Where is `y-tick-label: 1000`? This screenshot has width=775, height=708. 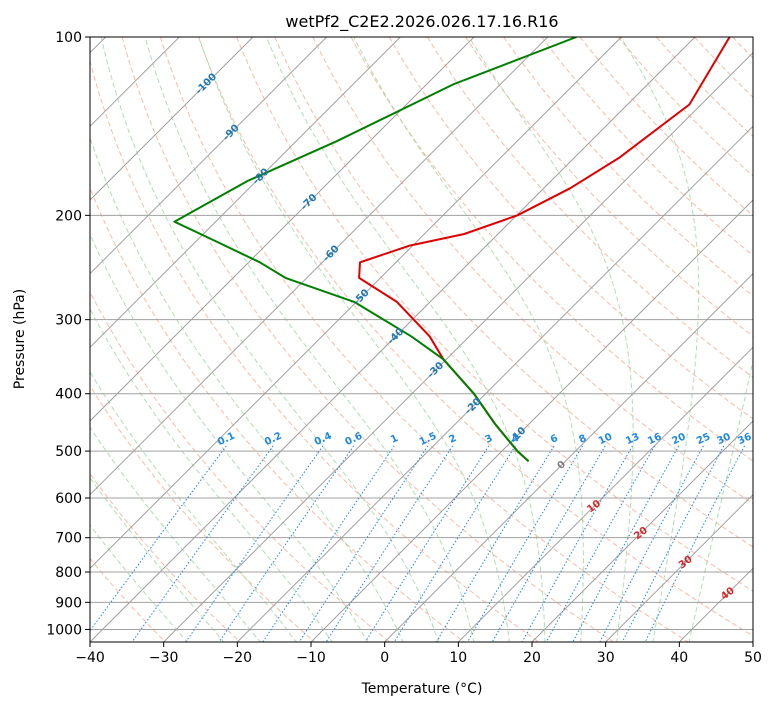 y-tick-label: 1000 is located at coordinates (64, 630).